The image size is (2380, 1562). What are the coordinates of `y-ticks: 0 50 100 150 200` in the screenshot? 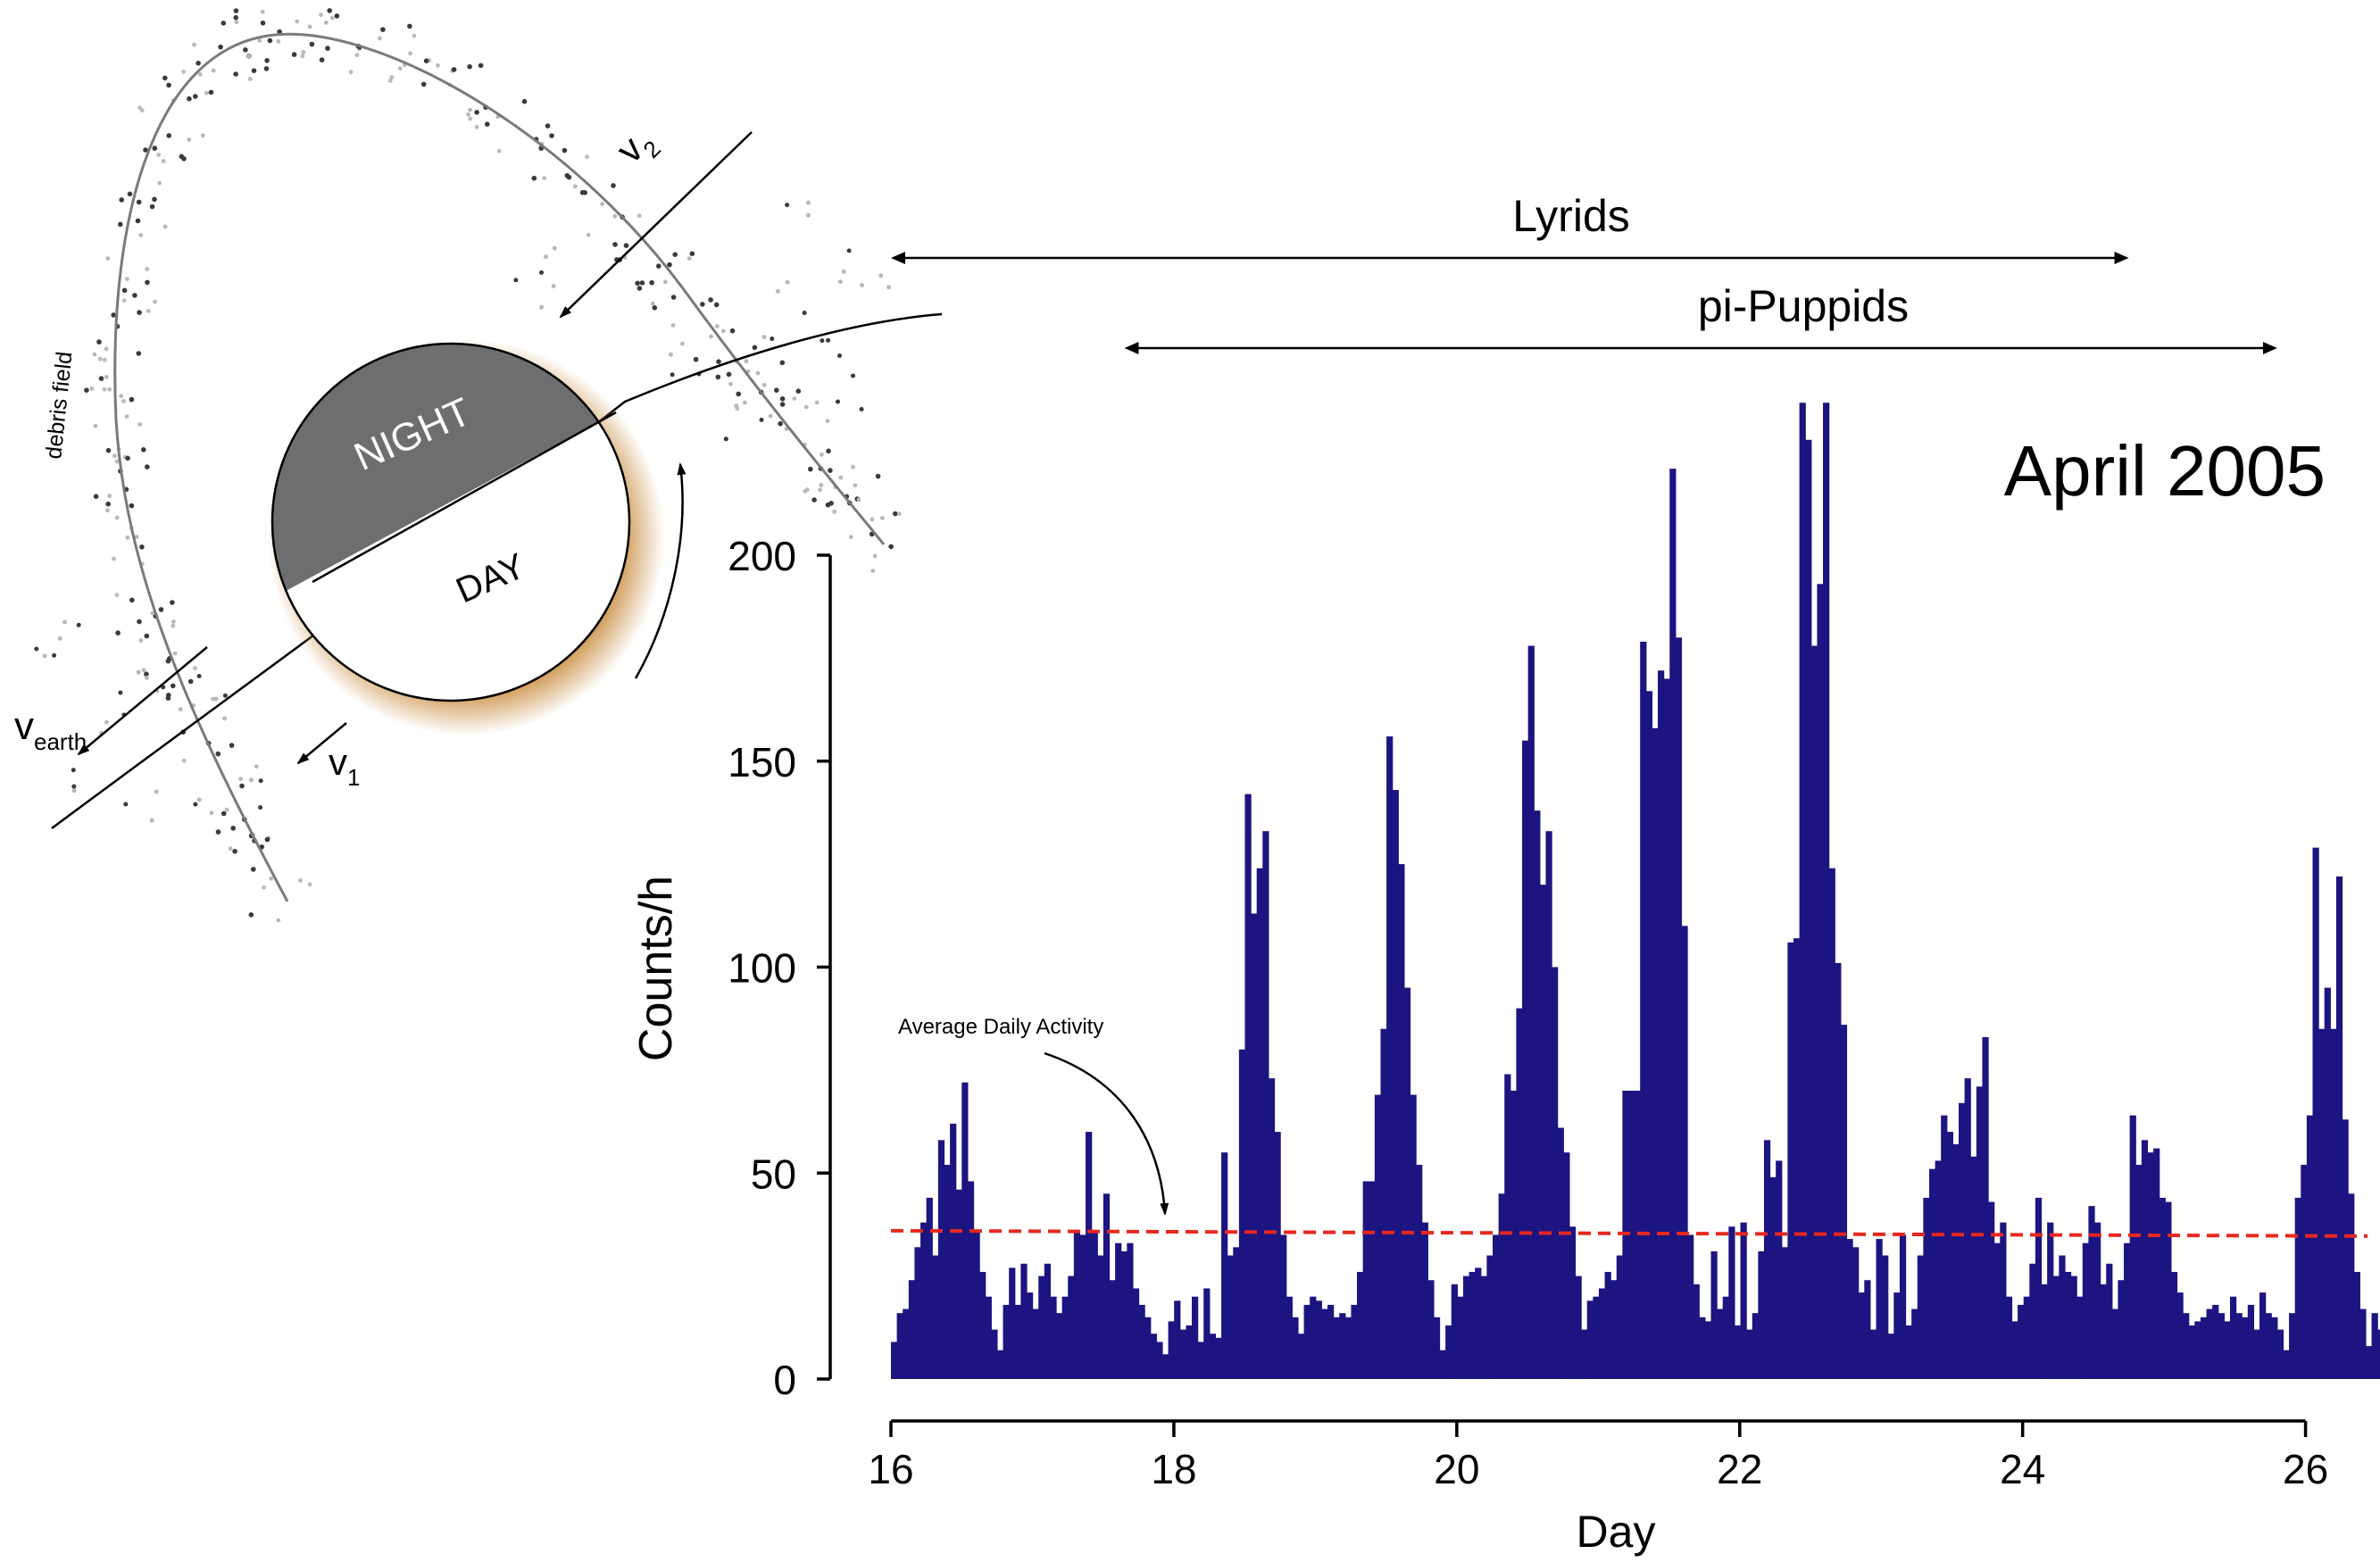 It's located at (779, 968).